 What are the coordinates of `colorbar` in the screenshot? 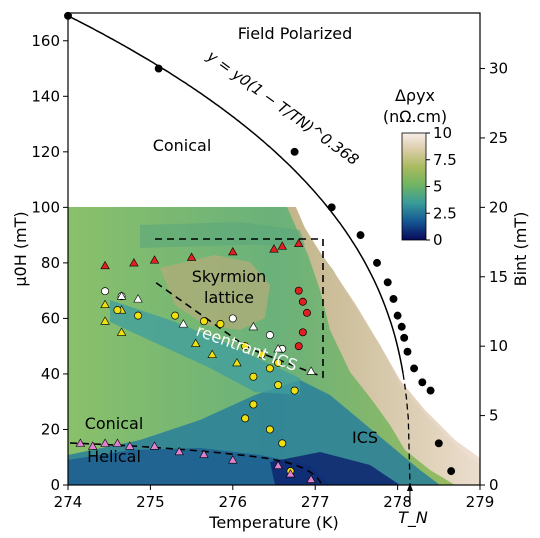 It's located at (414, 186).